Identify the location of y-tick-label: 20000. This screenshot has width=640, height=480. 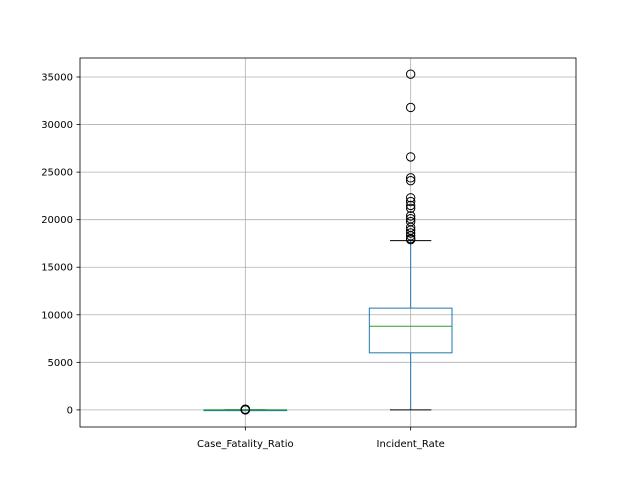
(57, 220).